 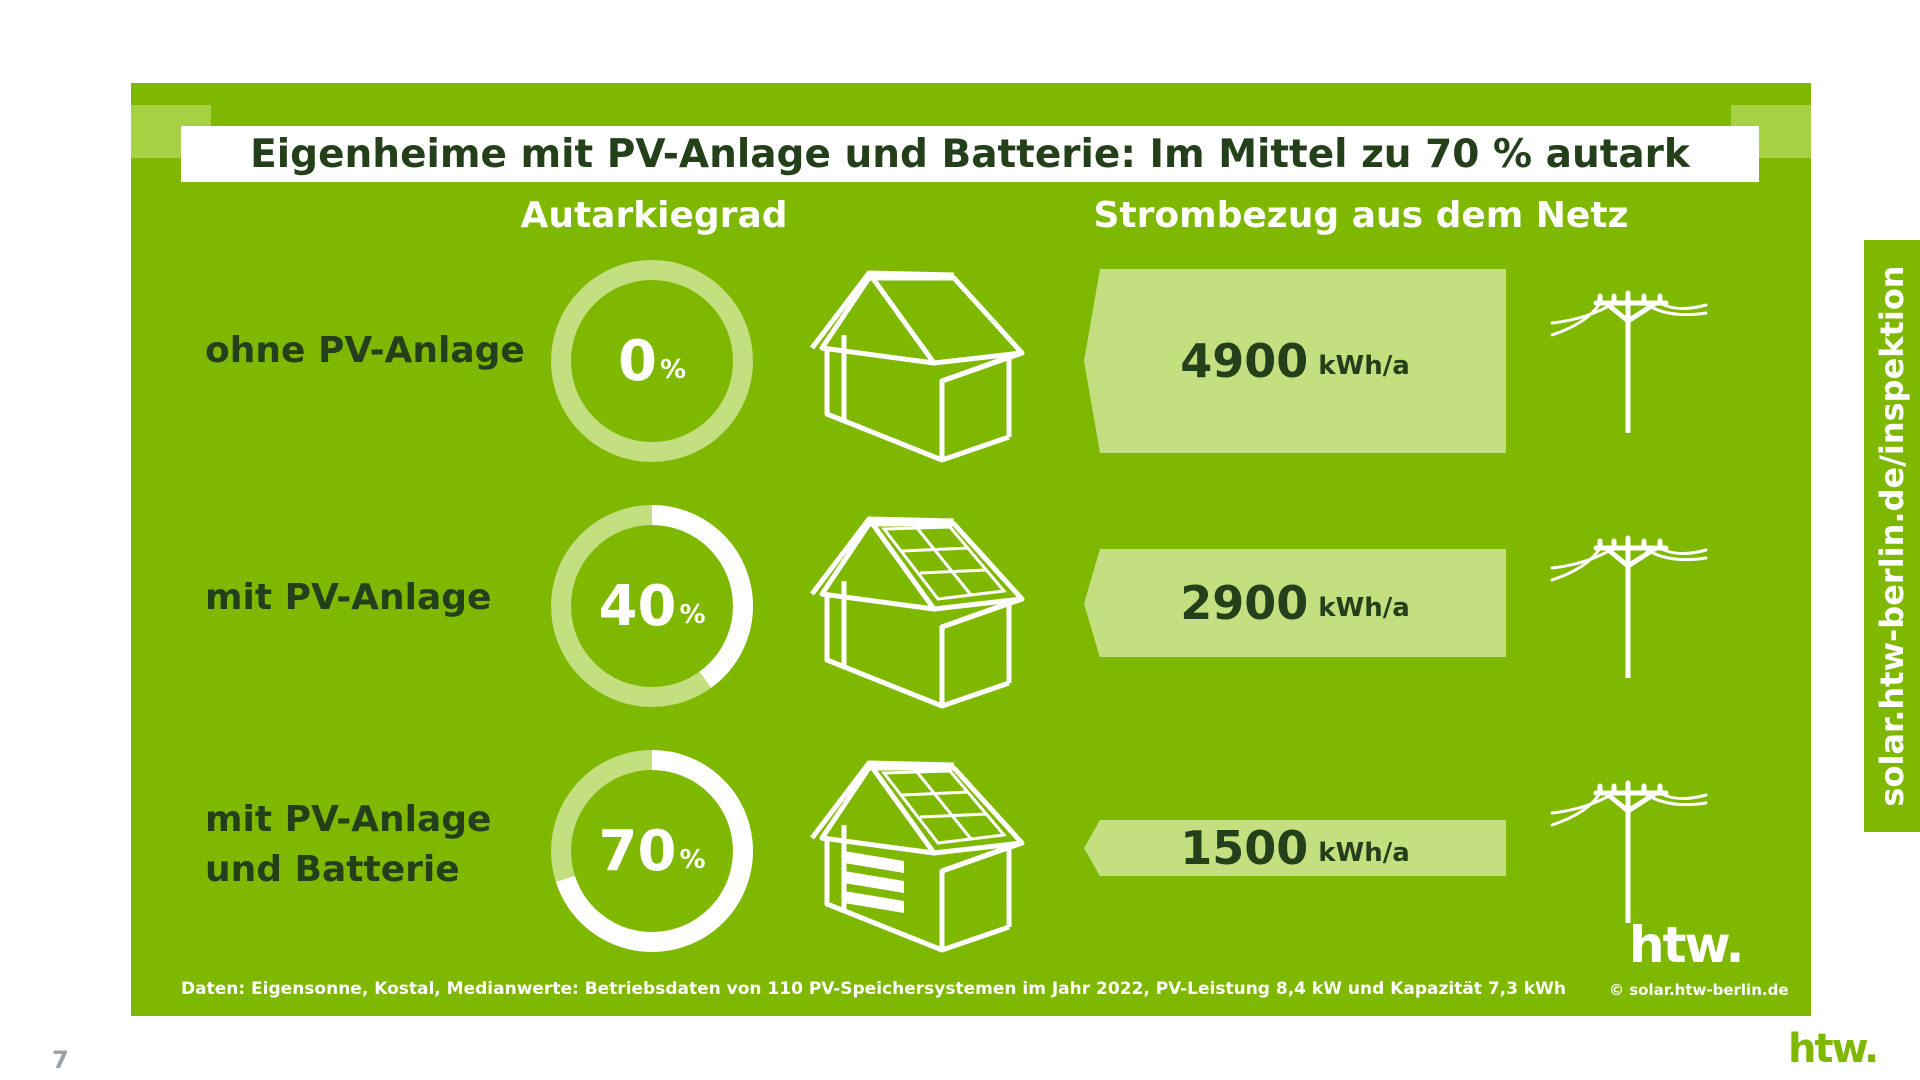 What do you see at coordinates (1244, 602) in the screenshot?
I see `grid-number: 2900` at bounding box center [1244, 602].